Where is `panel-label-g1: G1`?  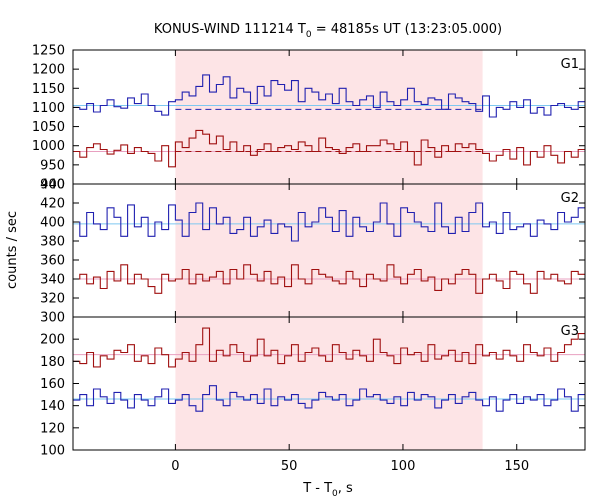
panel-label-g1: G1 is located at coordinates (570, 64).